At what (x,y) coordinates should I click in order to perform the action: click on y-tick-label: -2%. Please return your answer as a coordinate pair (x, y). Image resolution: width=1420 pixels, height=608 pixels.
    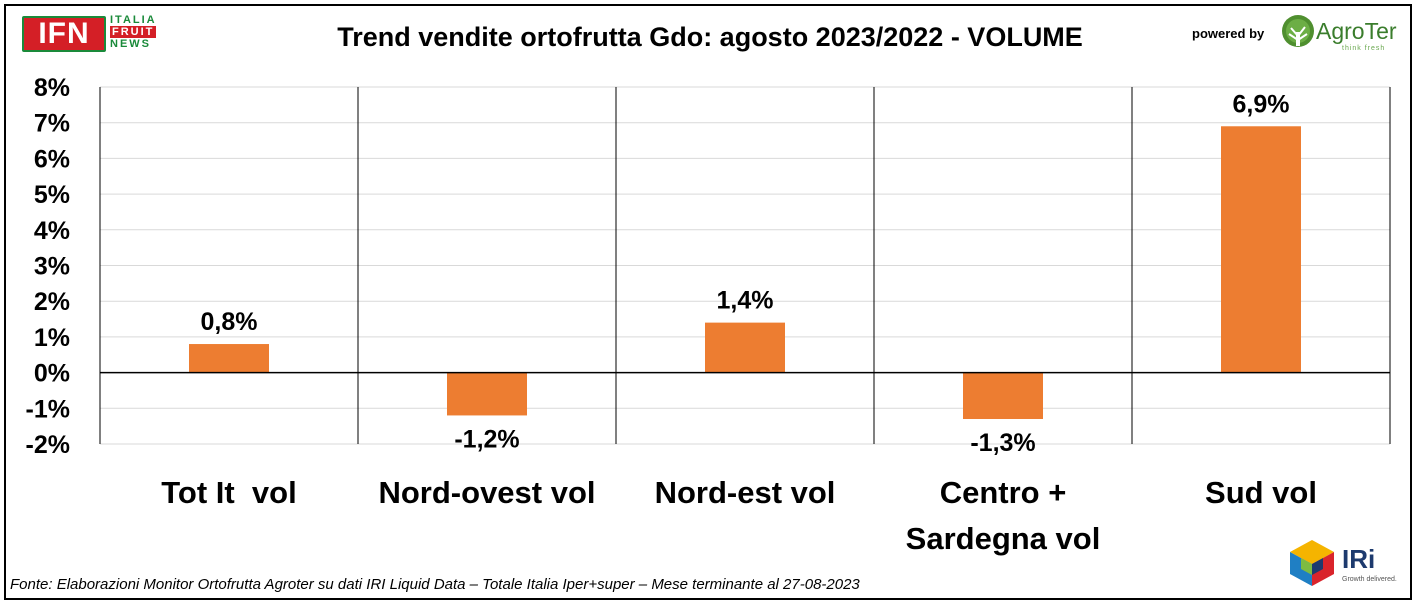
    Looking at the image, I should click on (48, 445).